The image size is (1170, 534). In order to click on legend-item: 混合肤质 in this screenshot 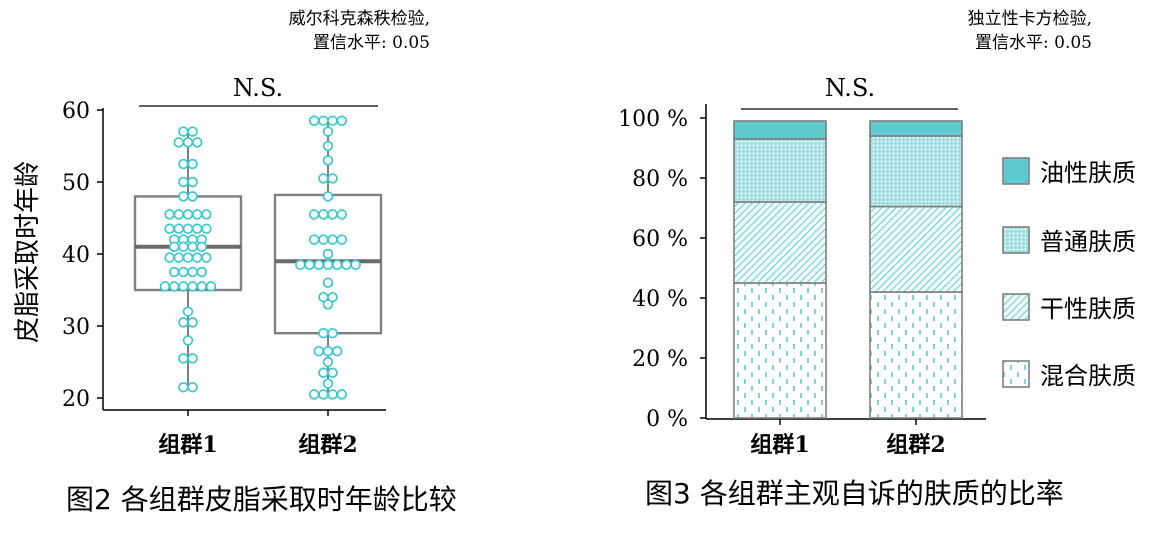, I will do `click(1069, 375)`.